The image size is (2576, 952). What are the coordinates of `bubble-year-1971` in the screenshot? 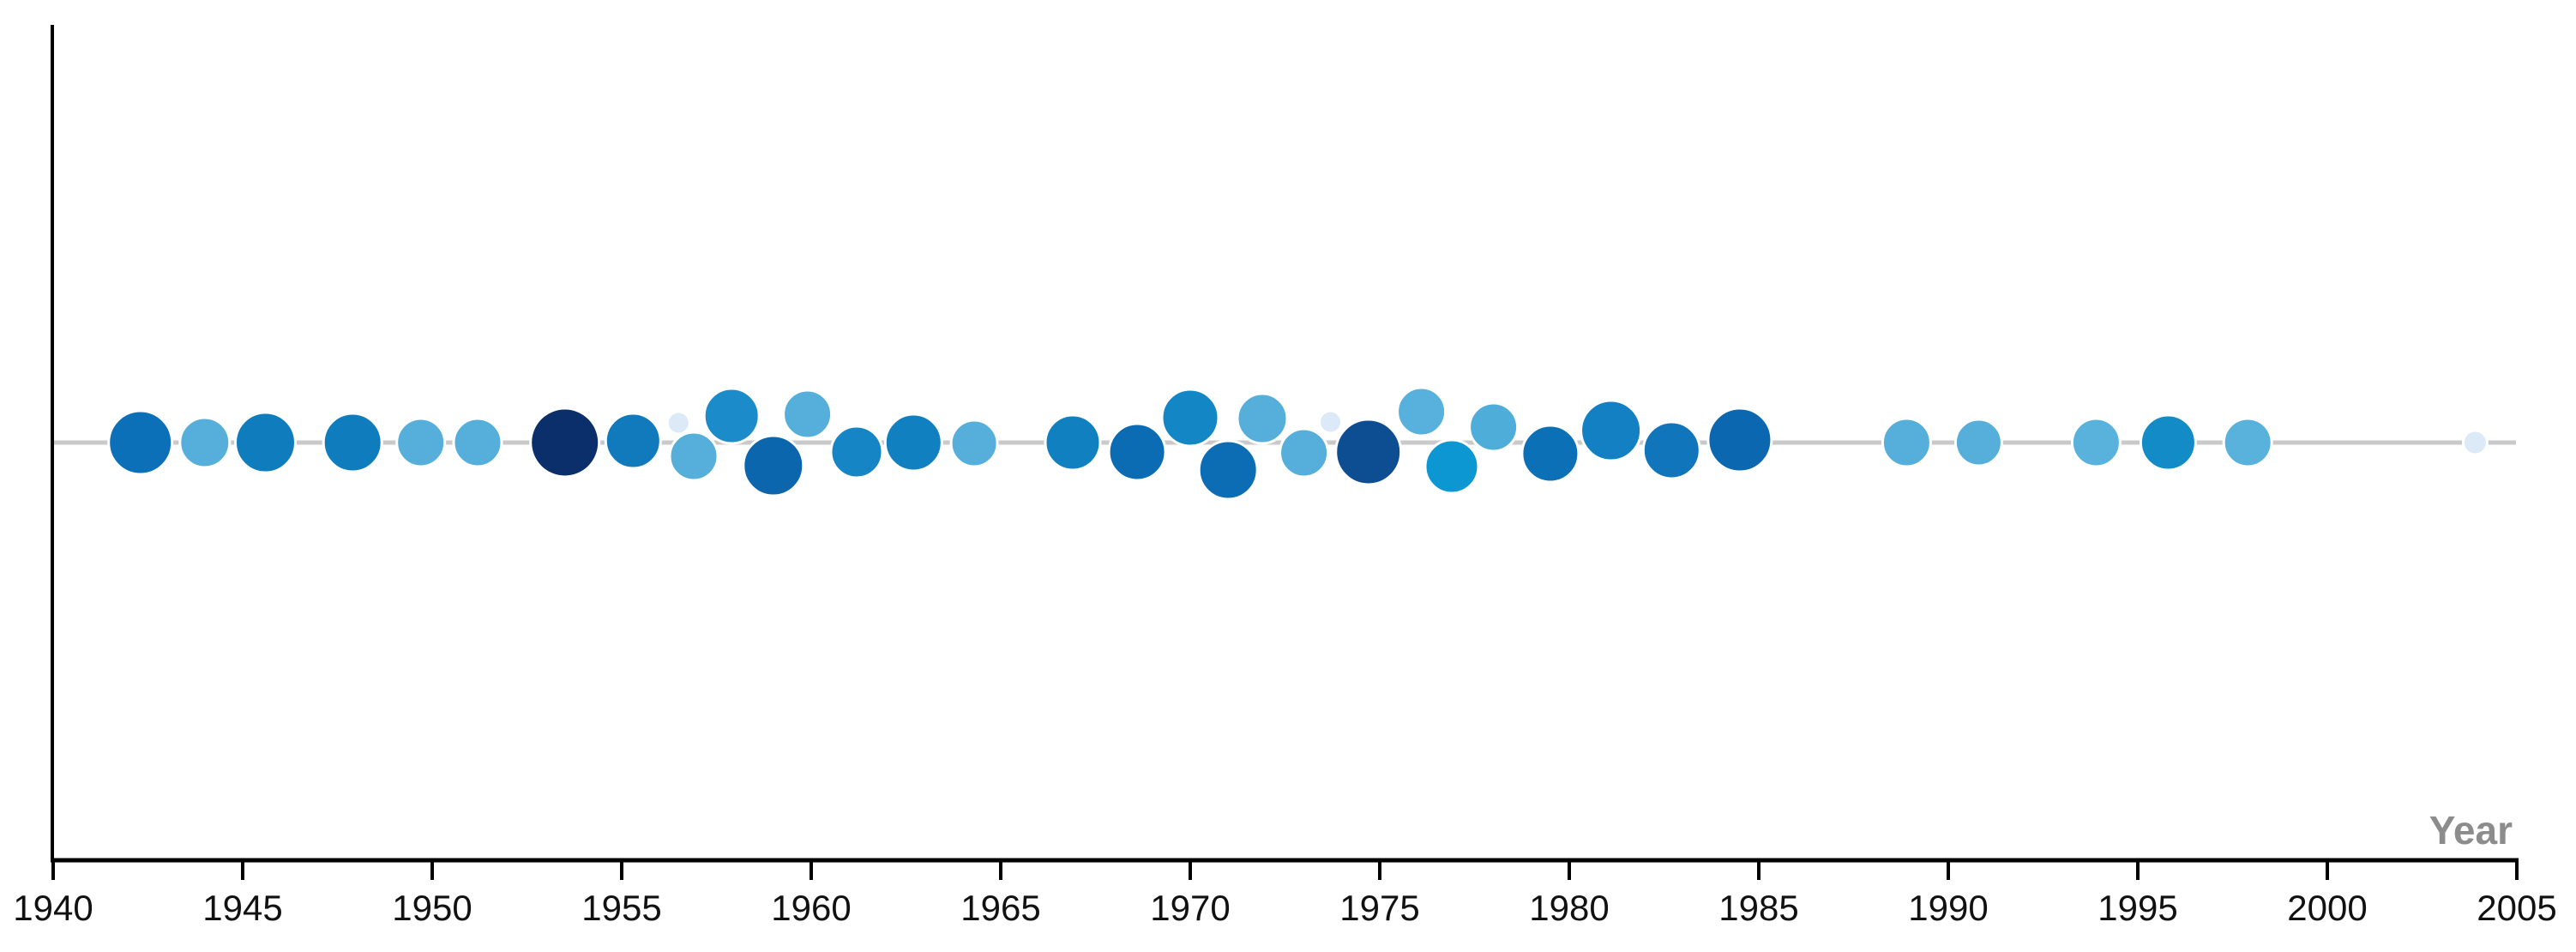 It's located at (1228, 470).